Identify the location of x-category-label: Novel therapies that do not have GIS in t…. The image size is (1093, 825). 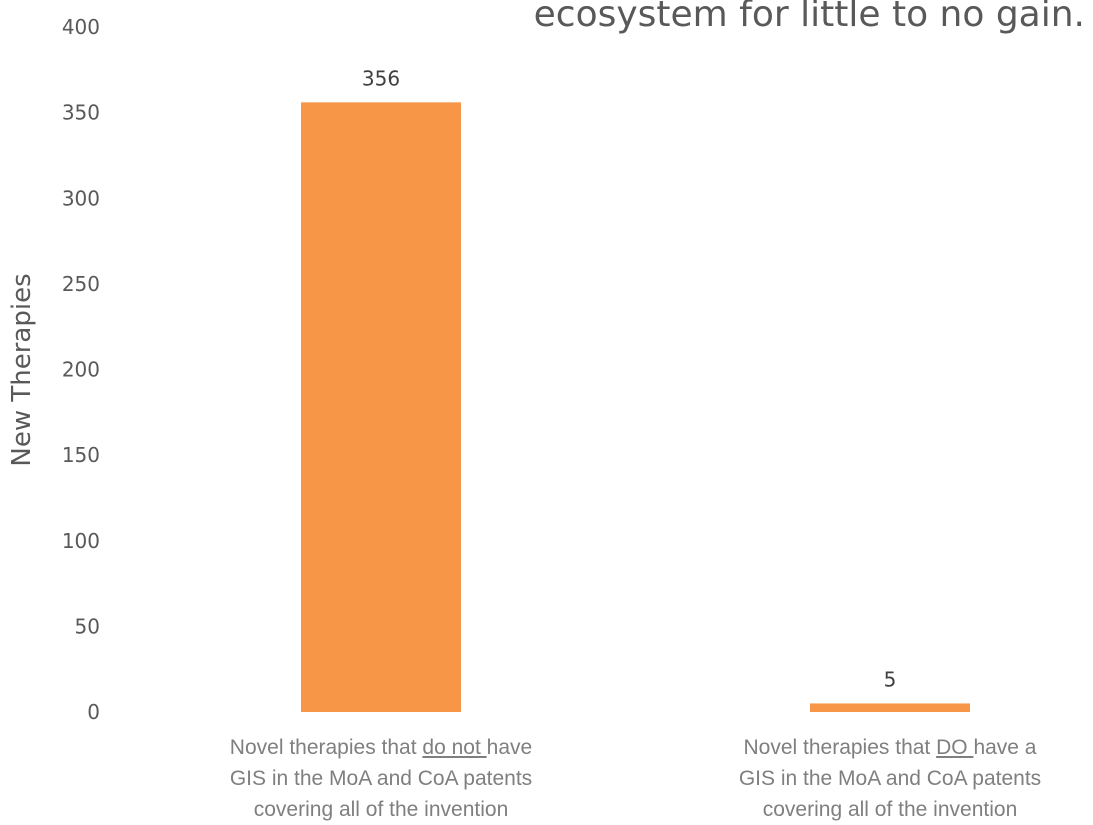
(381, 778).